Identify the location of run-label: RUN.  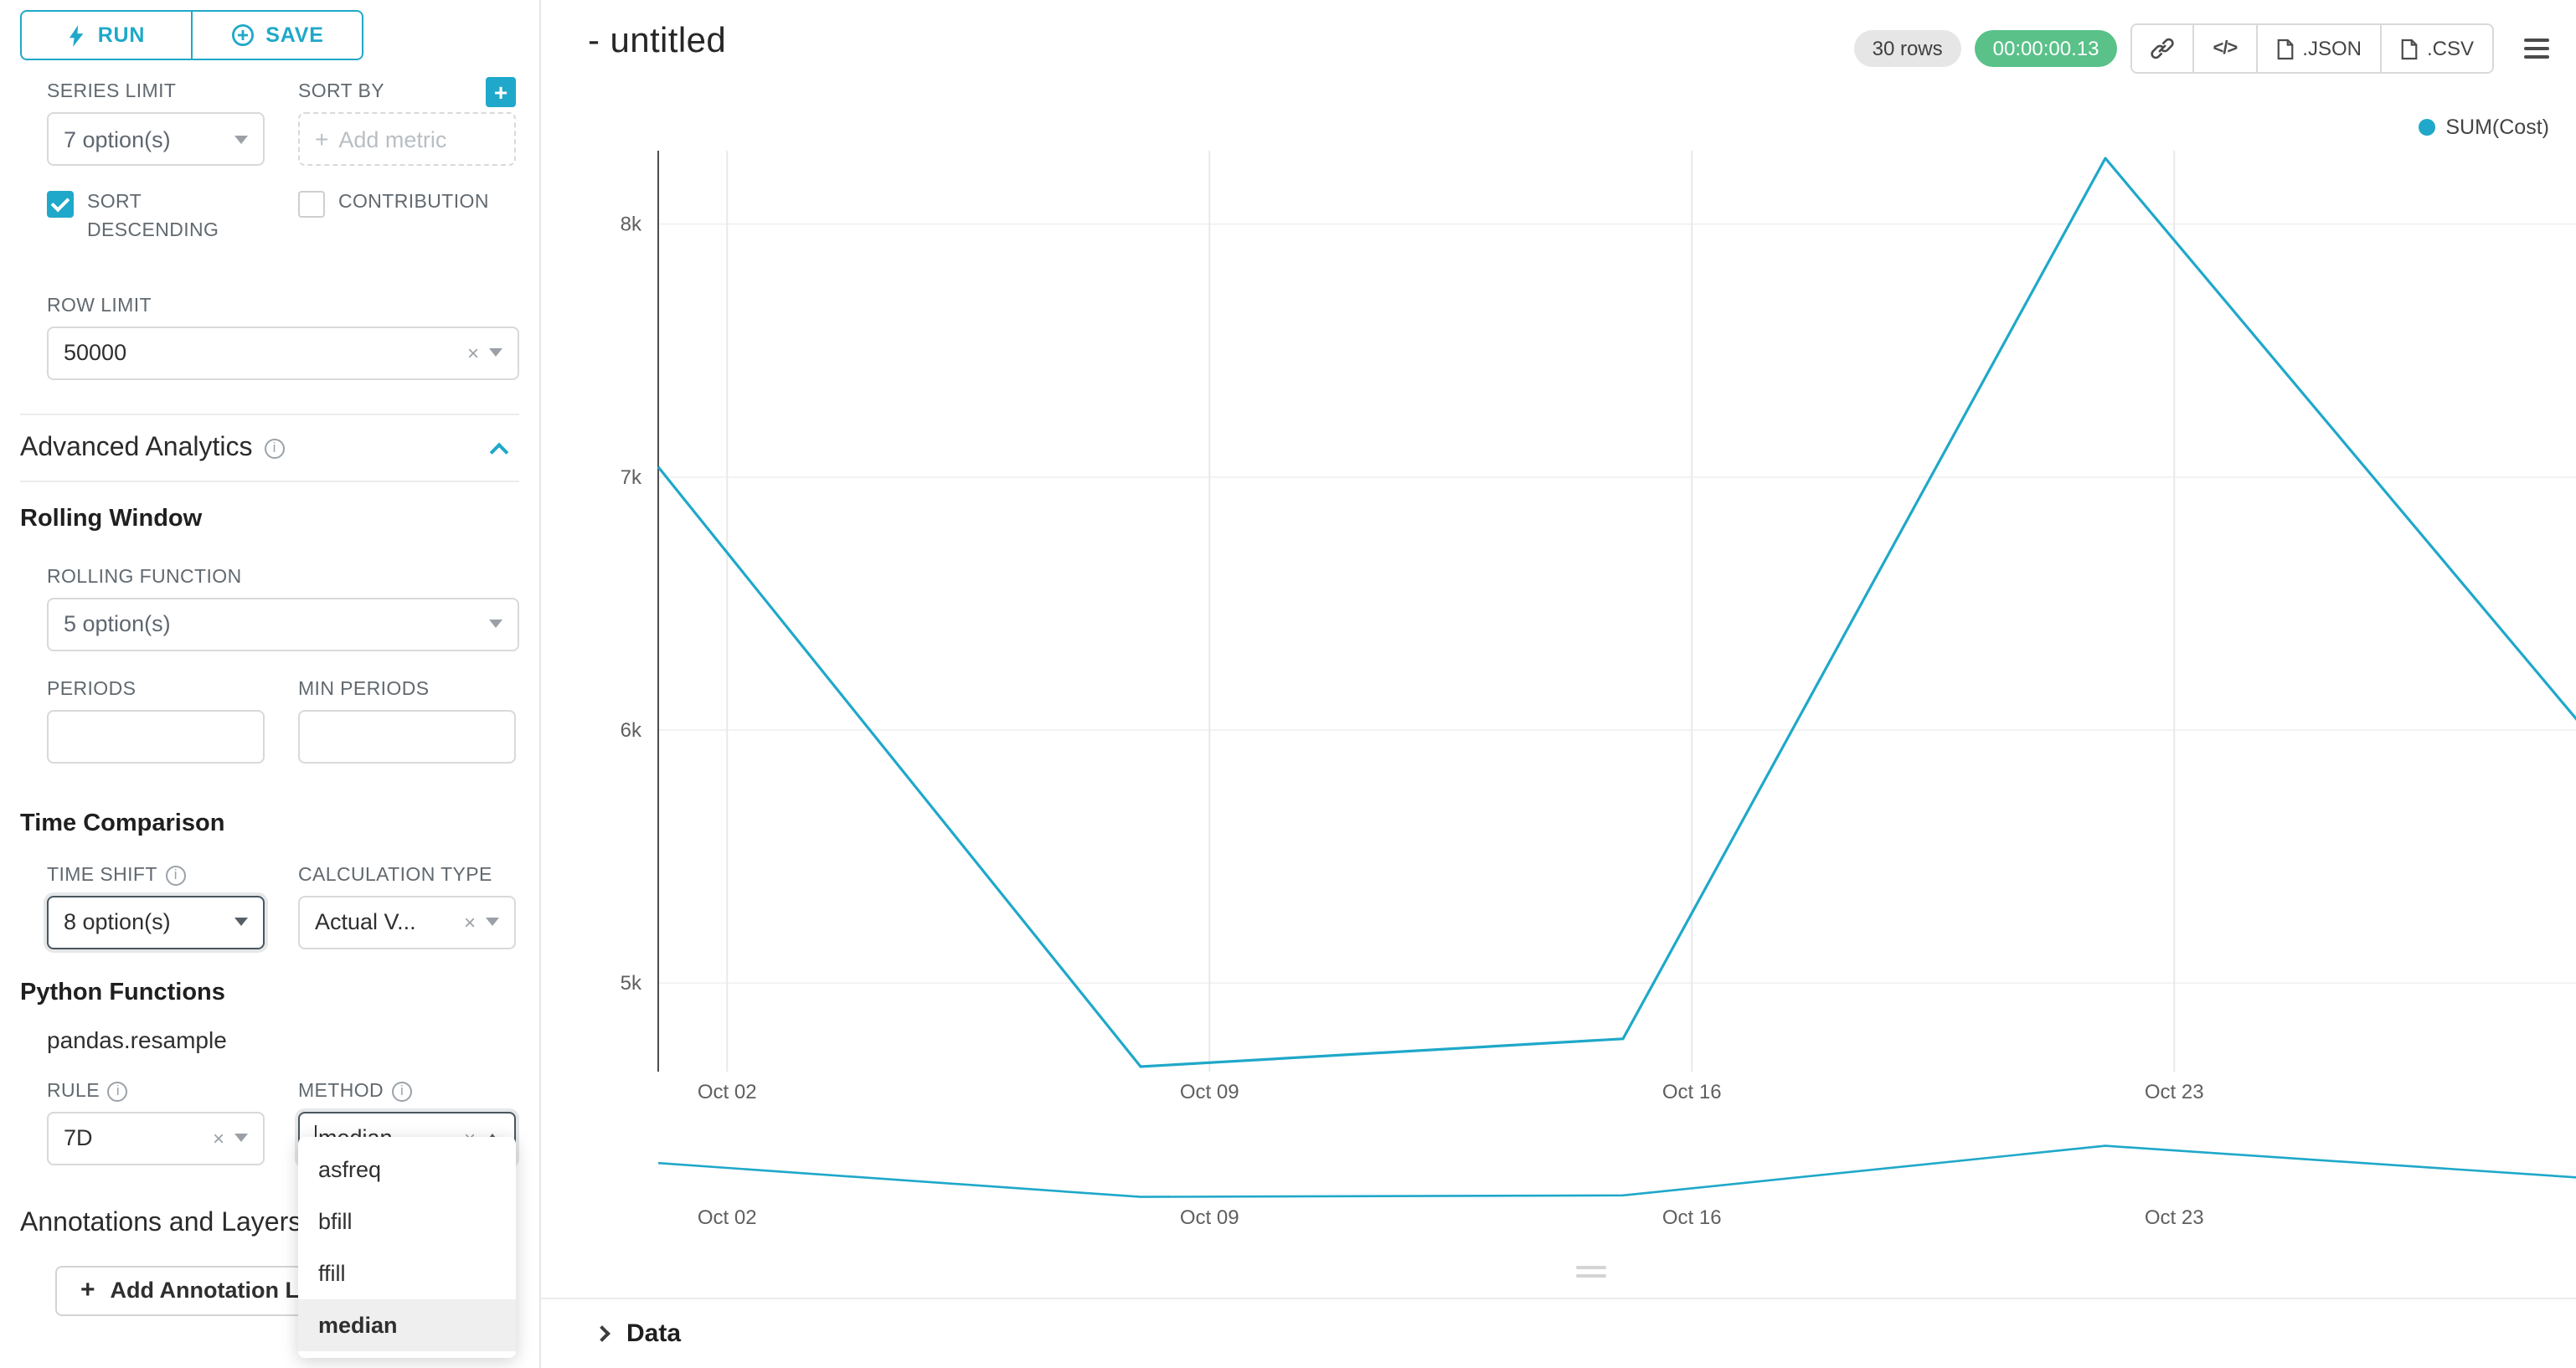
(121, 35).